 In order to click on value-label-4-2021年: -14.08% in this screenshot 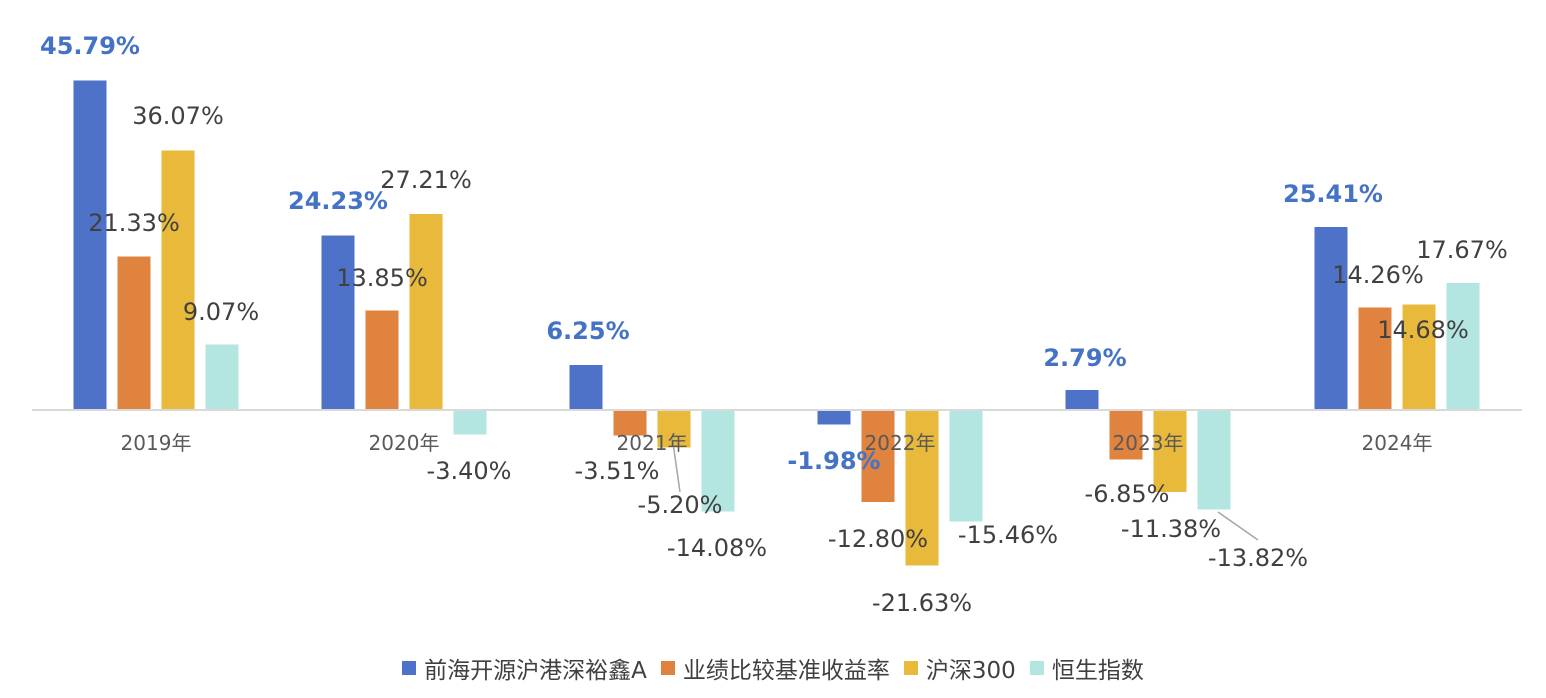, I will do `click(717, 548)`.